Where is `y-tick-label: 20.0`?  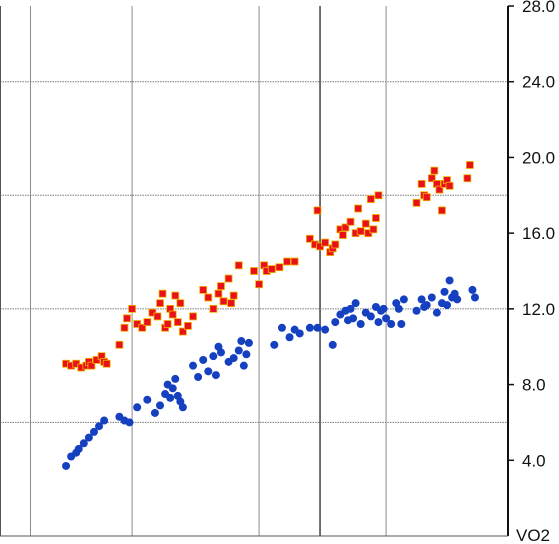 y-tick-label: 20.0 is located at coordinates (538, 157).